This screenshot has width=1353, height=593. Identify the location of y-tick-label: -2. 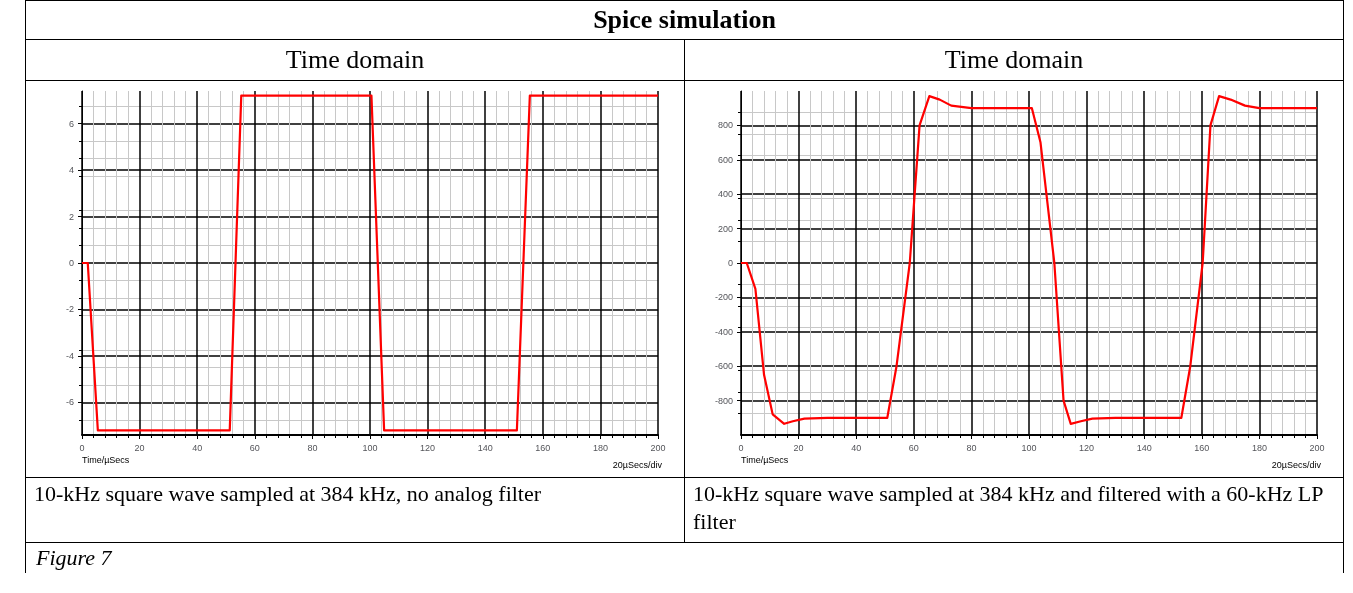
(69, 309).